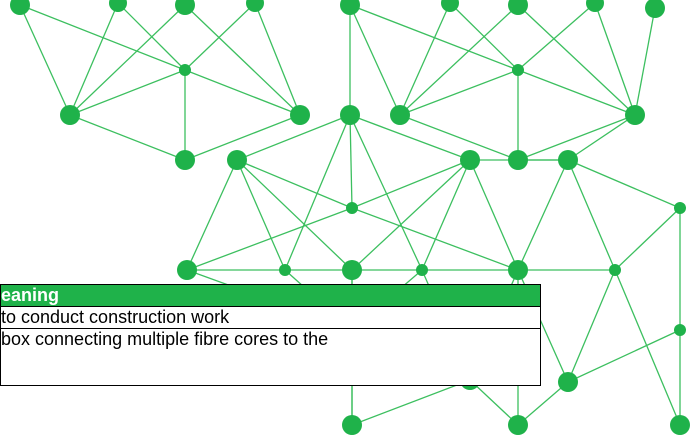 This screenshot has width=695, height=443. I want to click on table-cell: to conduct construction work, so click(270, 317).